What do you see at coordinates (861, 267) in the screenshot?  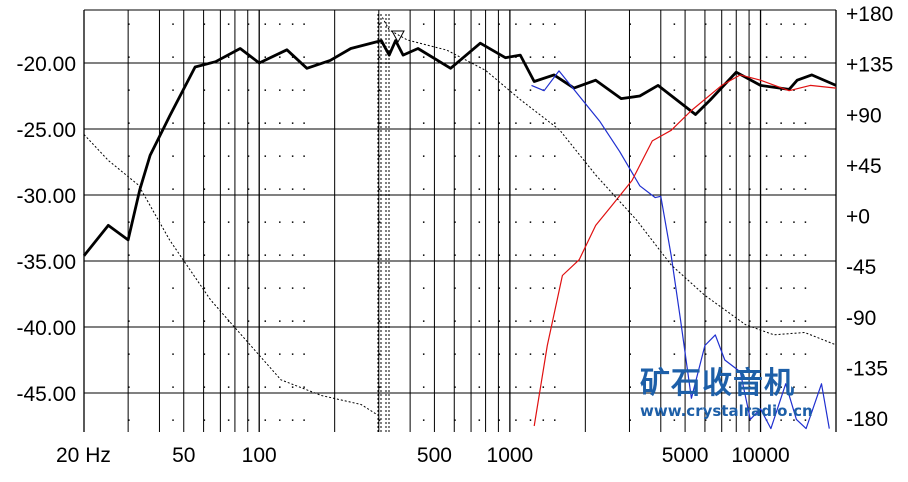 I see `y-right-tick-label: -45` at bounding box center [861, 267].